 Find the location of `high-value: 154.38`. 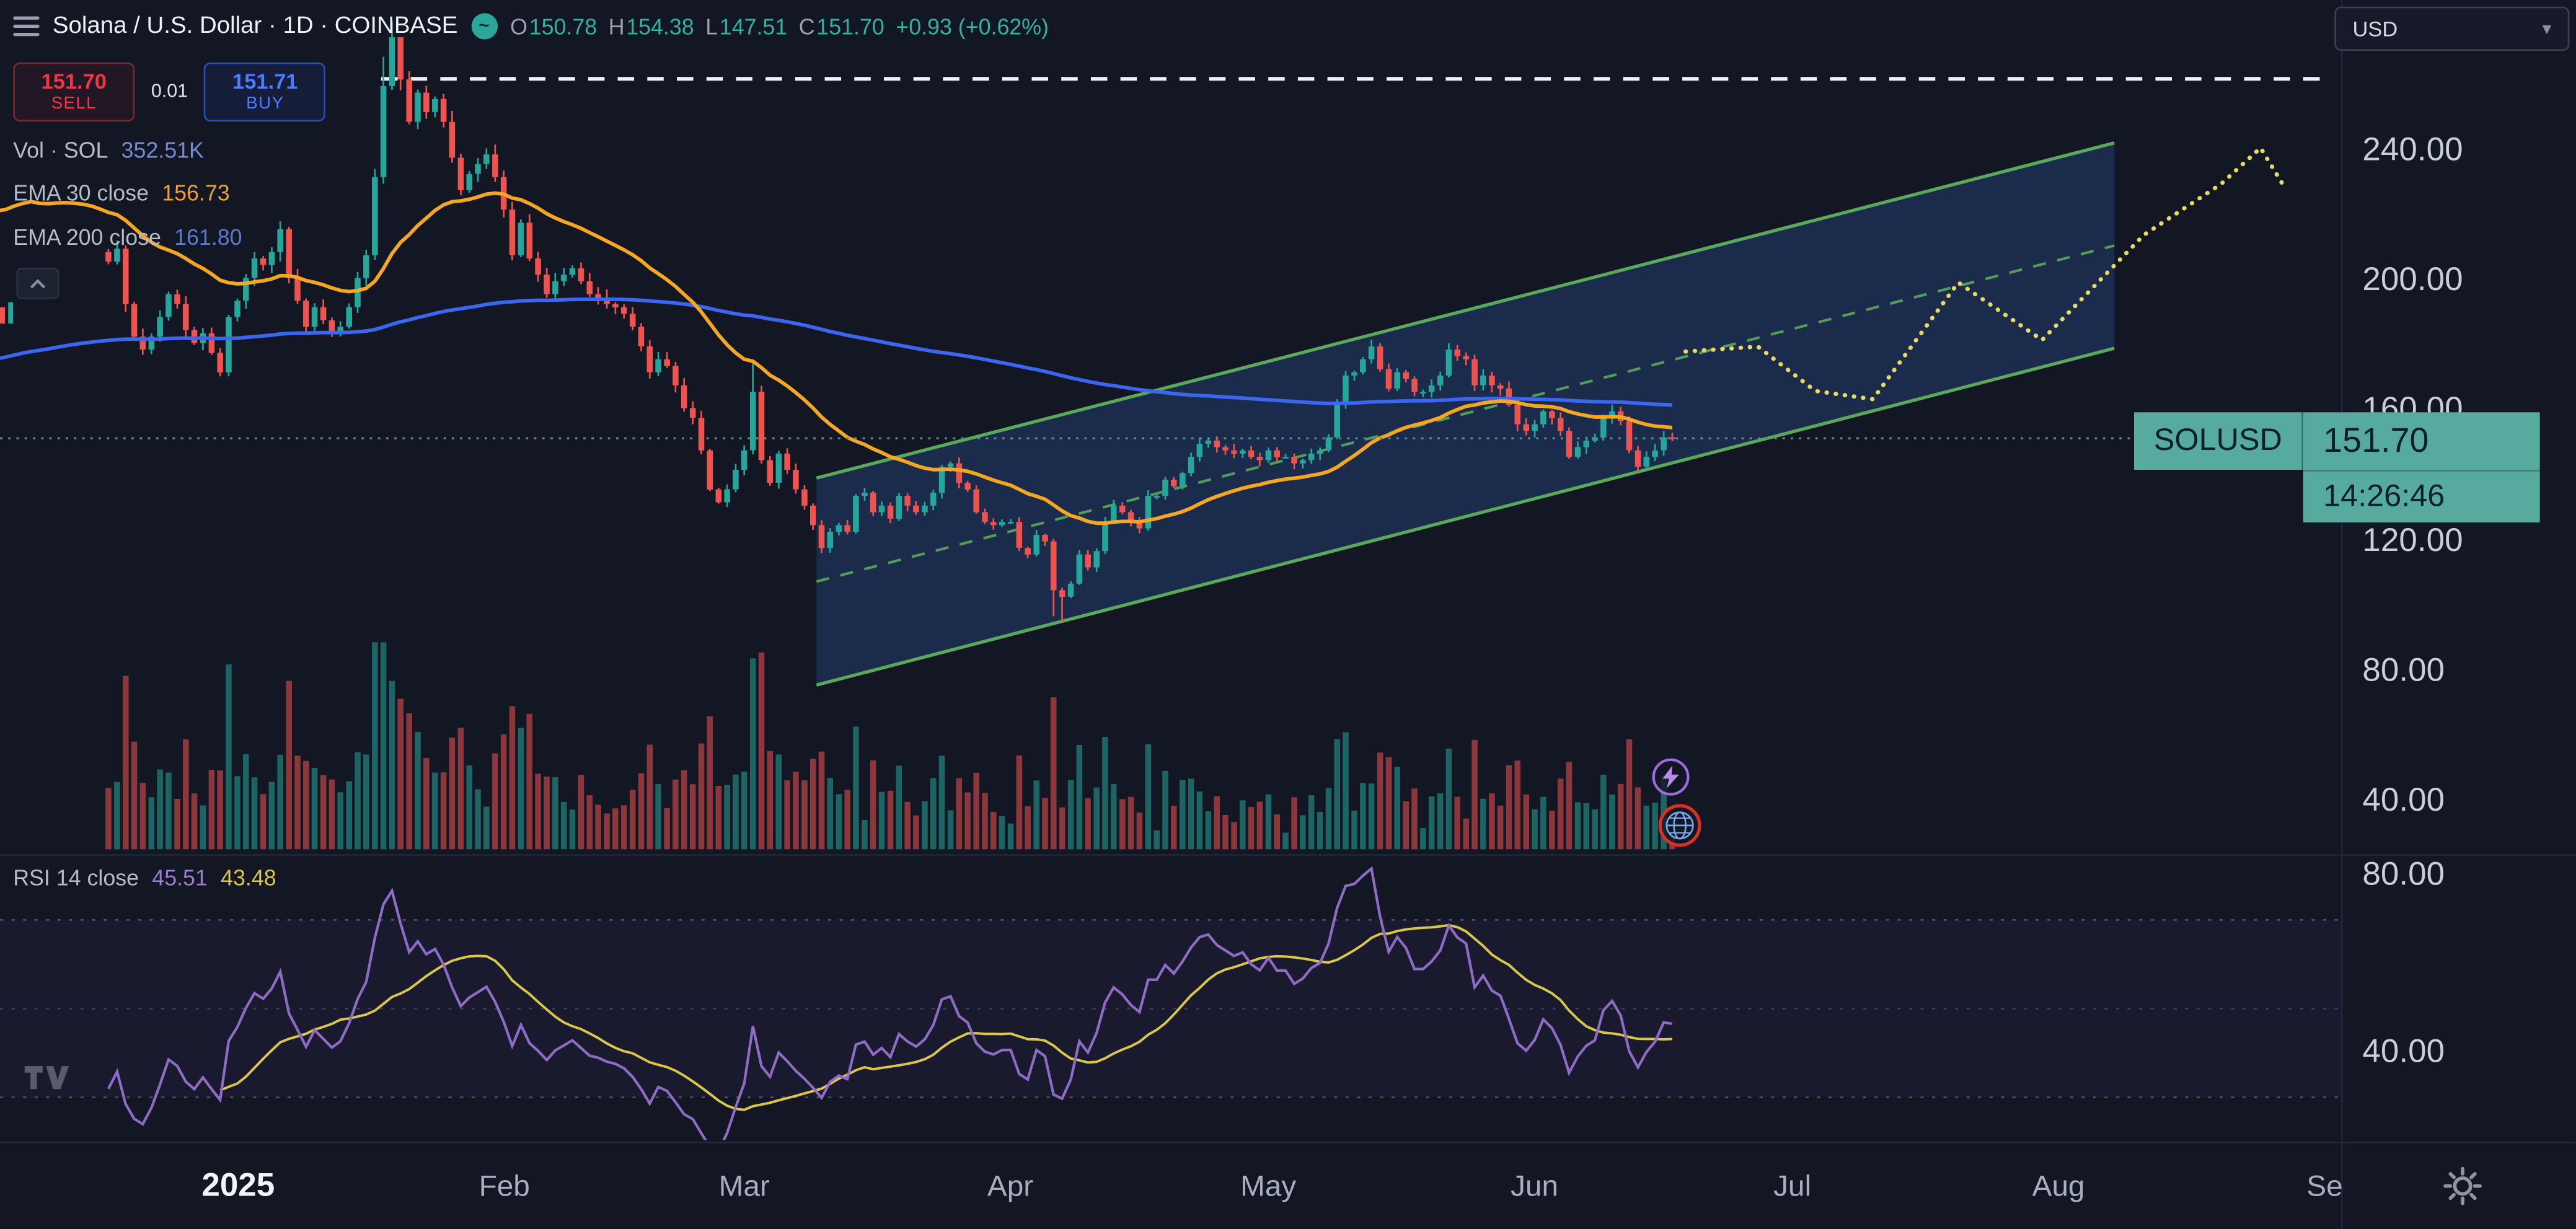

high-value: 154.38 is located at coordinates (660, 26).